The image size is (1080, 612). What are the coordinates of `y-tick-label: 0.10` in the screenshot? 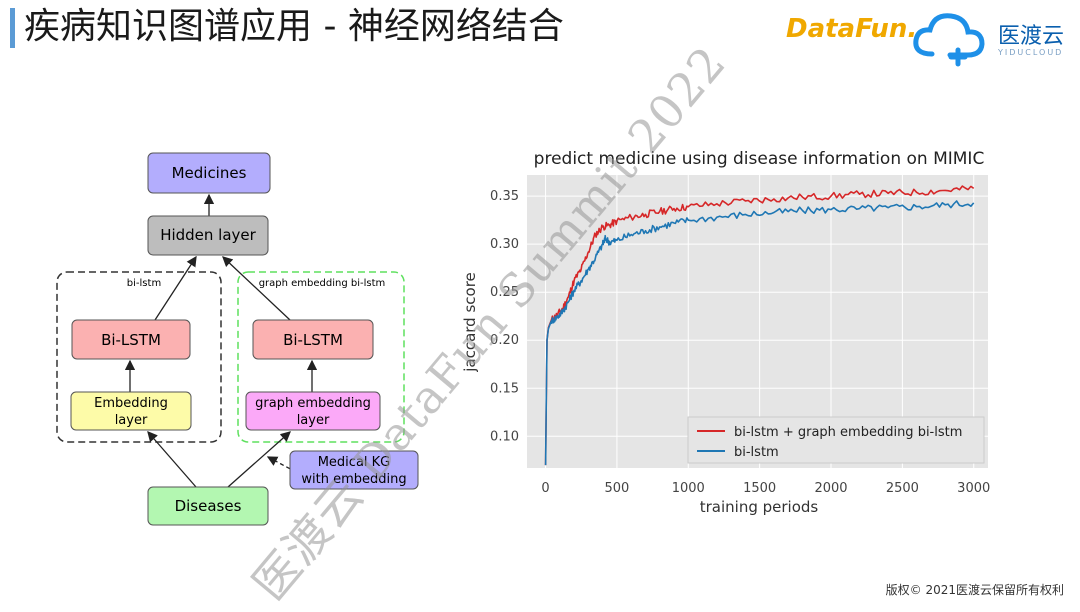 It's located at (504, 436).